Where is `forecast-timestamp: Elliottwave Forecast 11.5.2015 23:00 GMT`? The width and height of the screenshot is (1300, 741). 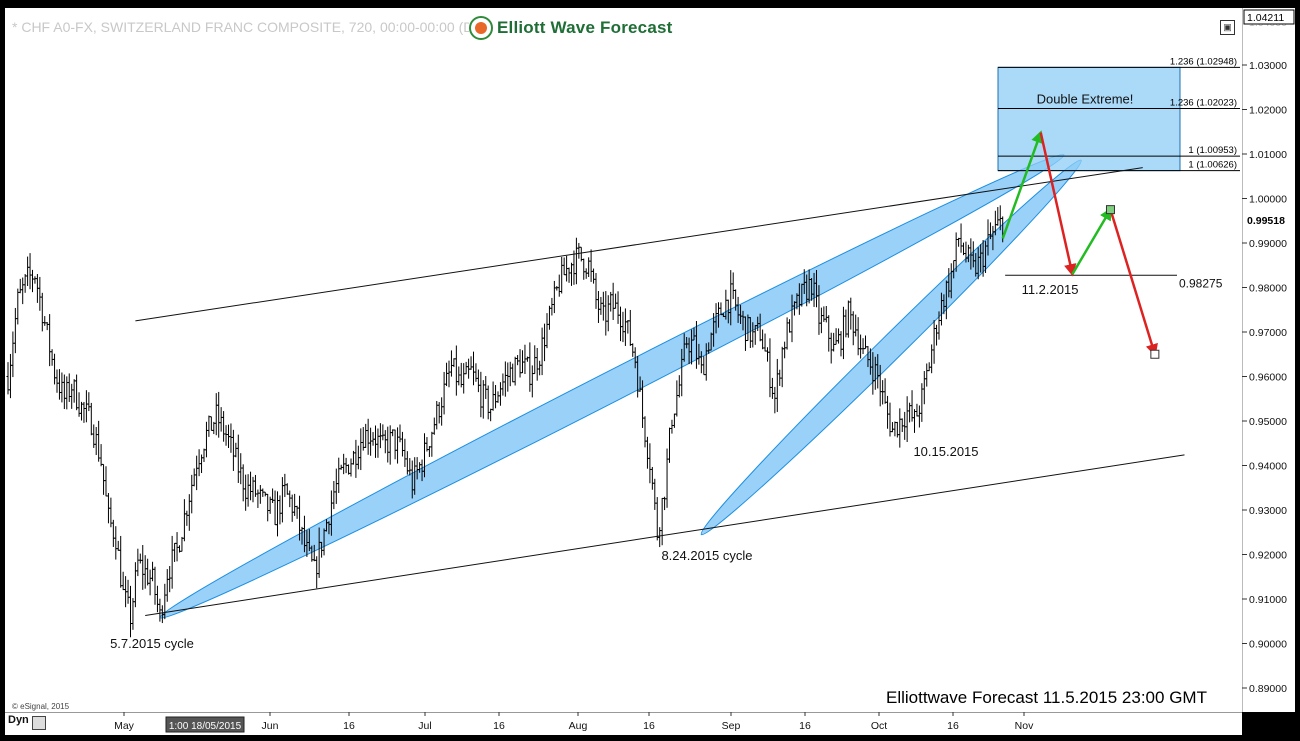 forecast-timestamp: Elliottwave Forecast 11.5.2015 23:00 GMT is located at coordinates (1046, 697).